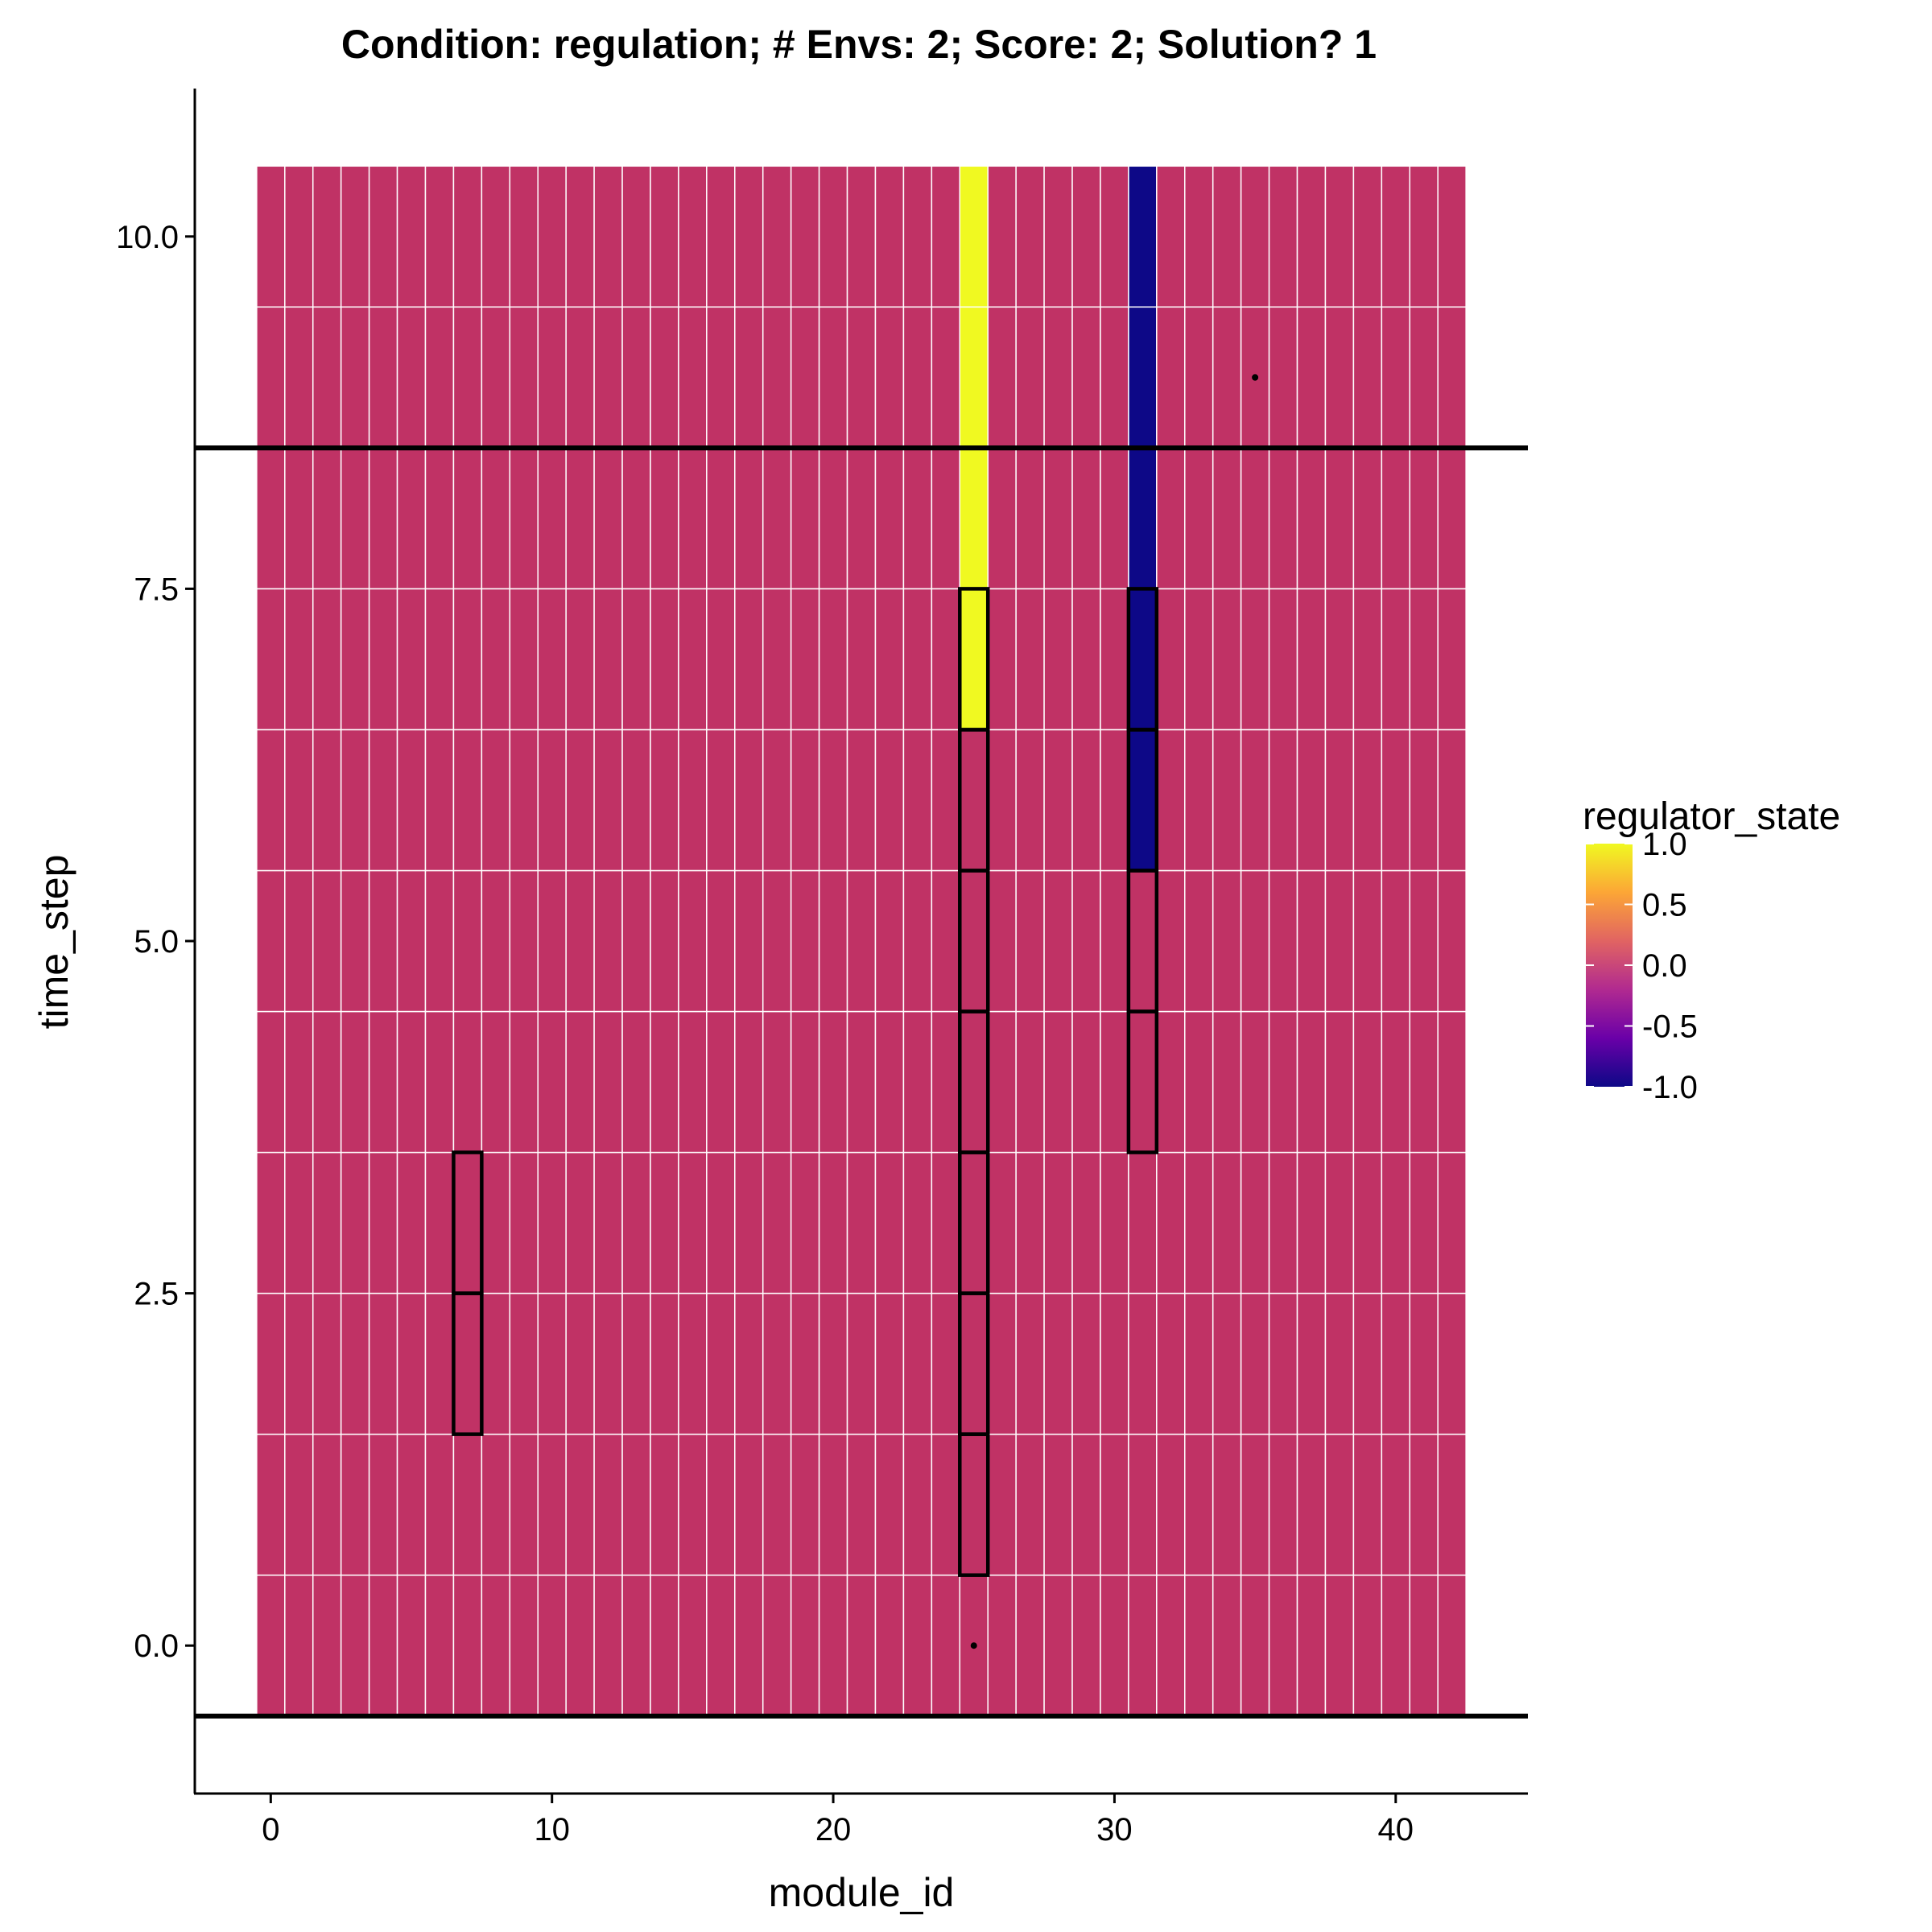 This screenshot has height=1932, width=1932. What do you see at coordinates (1711, 950) in the screenshot?
I see `legend: regulator_state 1.0 0.5 0.0 -0.5 -1.0` at bounding box center [1711, 950].